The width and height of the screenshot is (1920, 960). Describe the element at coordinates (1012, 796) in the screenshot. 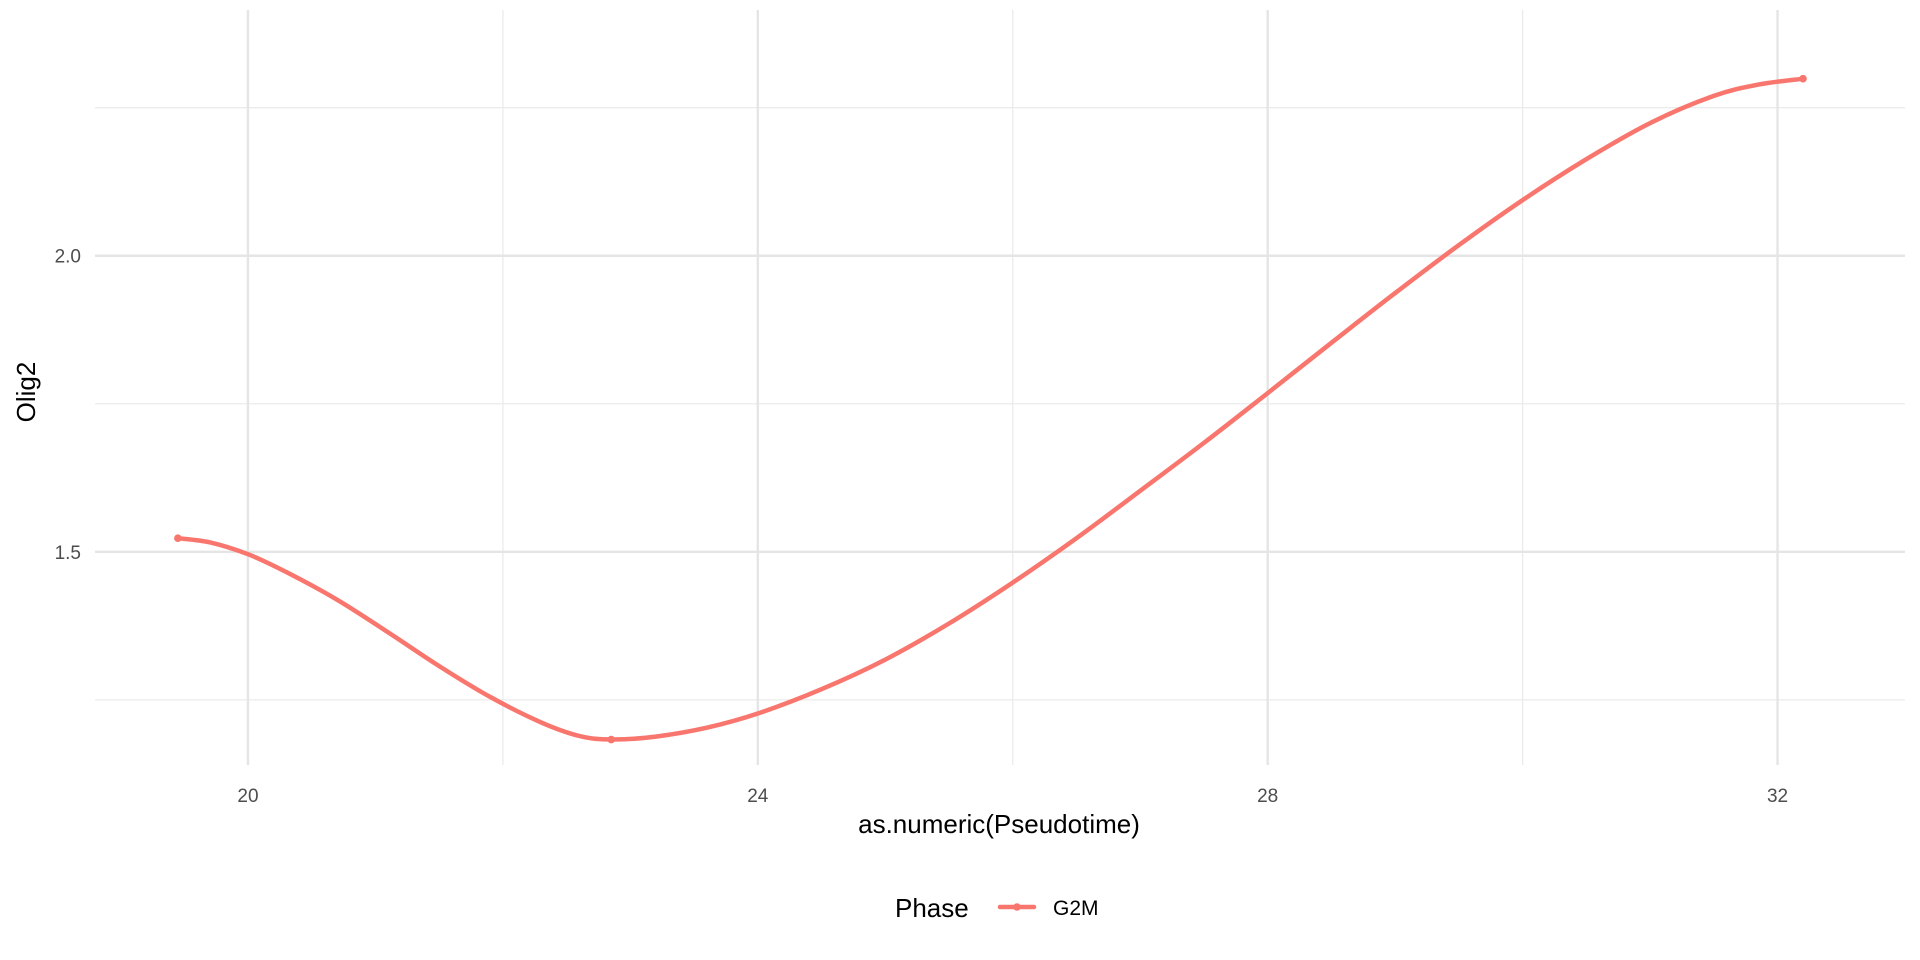

I see `x-axis-tick-labels: 20 24 28 32` at that location.